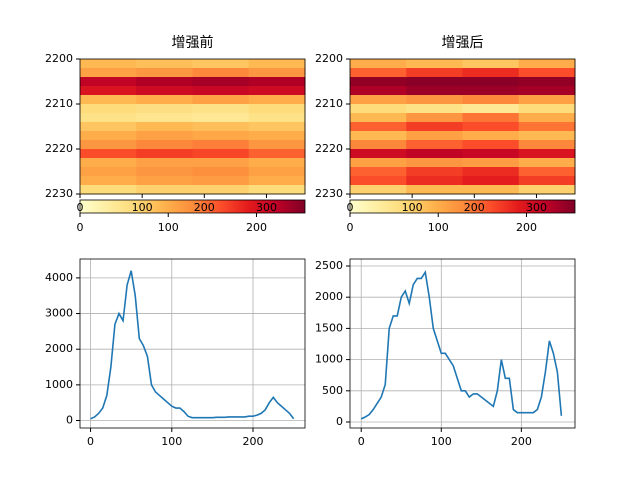  Describe the element at coordinates (90, 441) in the screenshot. I see `x-tick-label: 0` at that location.